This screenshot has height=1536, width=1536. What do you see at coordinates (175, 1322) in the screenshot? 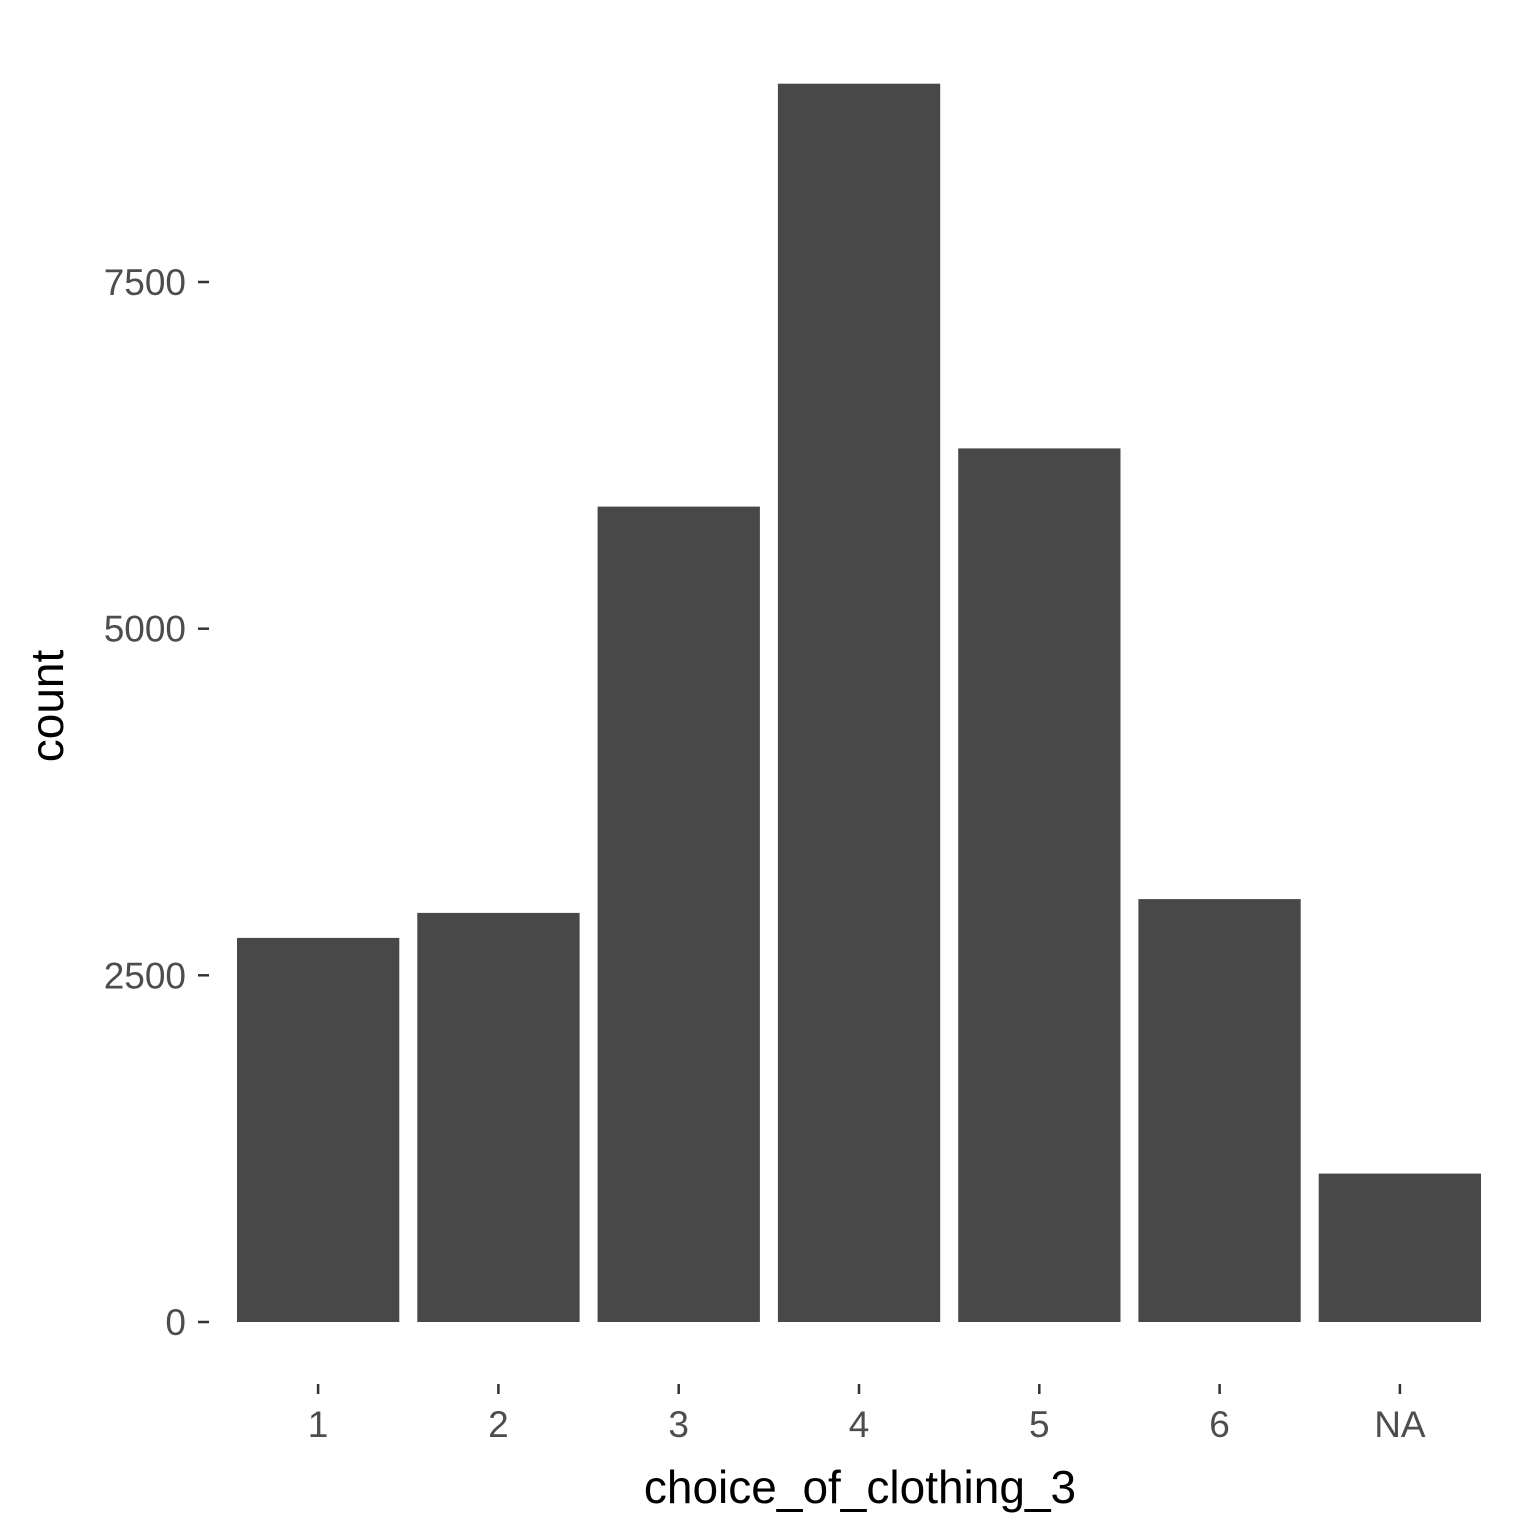
I see `y-tick-label: 0` at bounding box center [175, 1322].